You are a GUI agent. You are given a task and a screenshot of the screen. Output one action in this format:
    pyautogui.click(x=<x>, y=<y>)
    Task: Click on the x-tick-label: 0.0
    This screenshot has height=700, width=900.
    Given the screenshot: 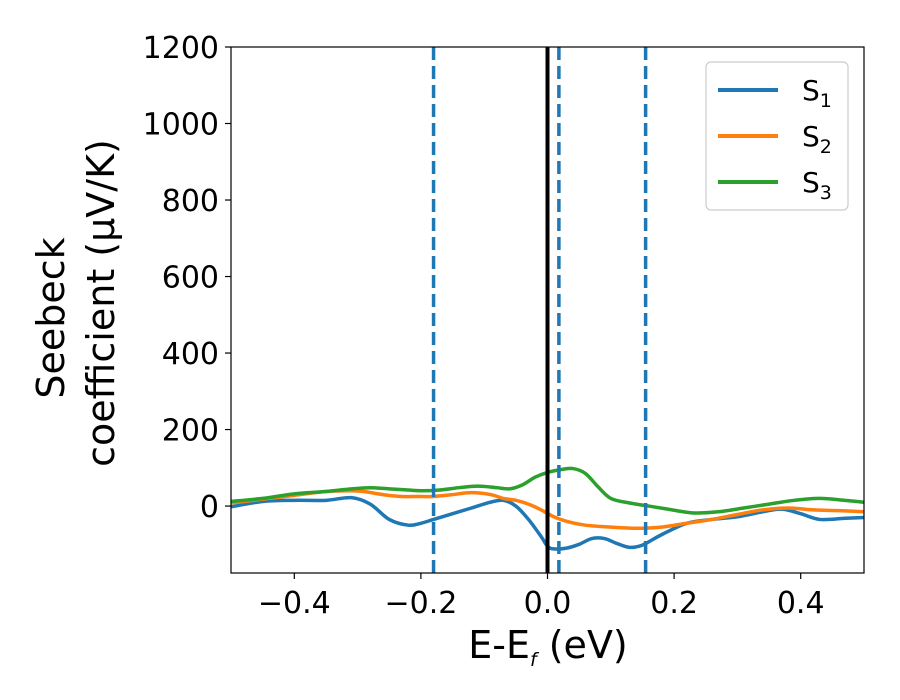 What is the action you would take?
    pyautogui.click(x=548, y=603)
    